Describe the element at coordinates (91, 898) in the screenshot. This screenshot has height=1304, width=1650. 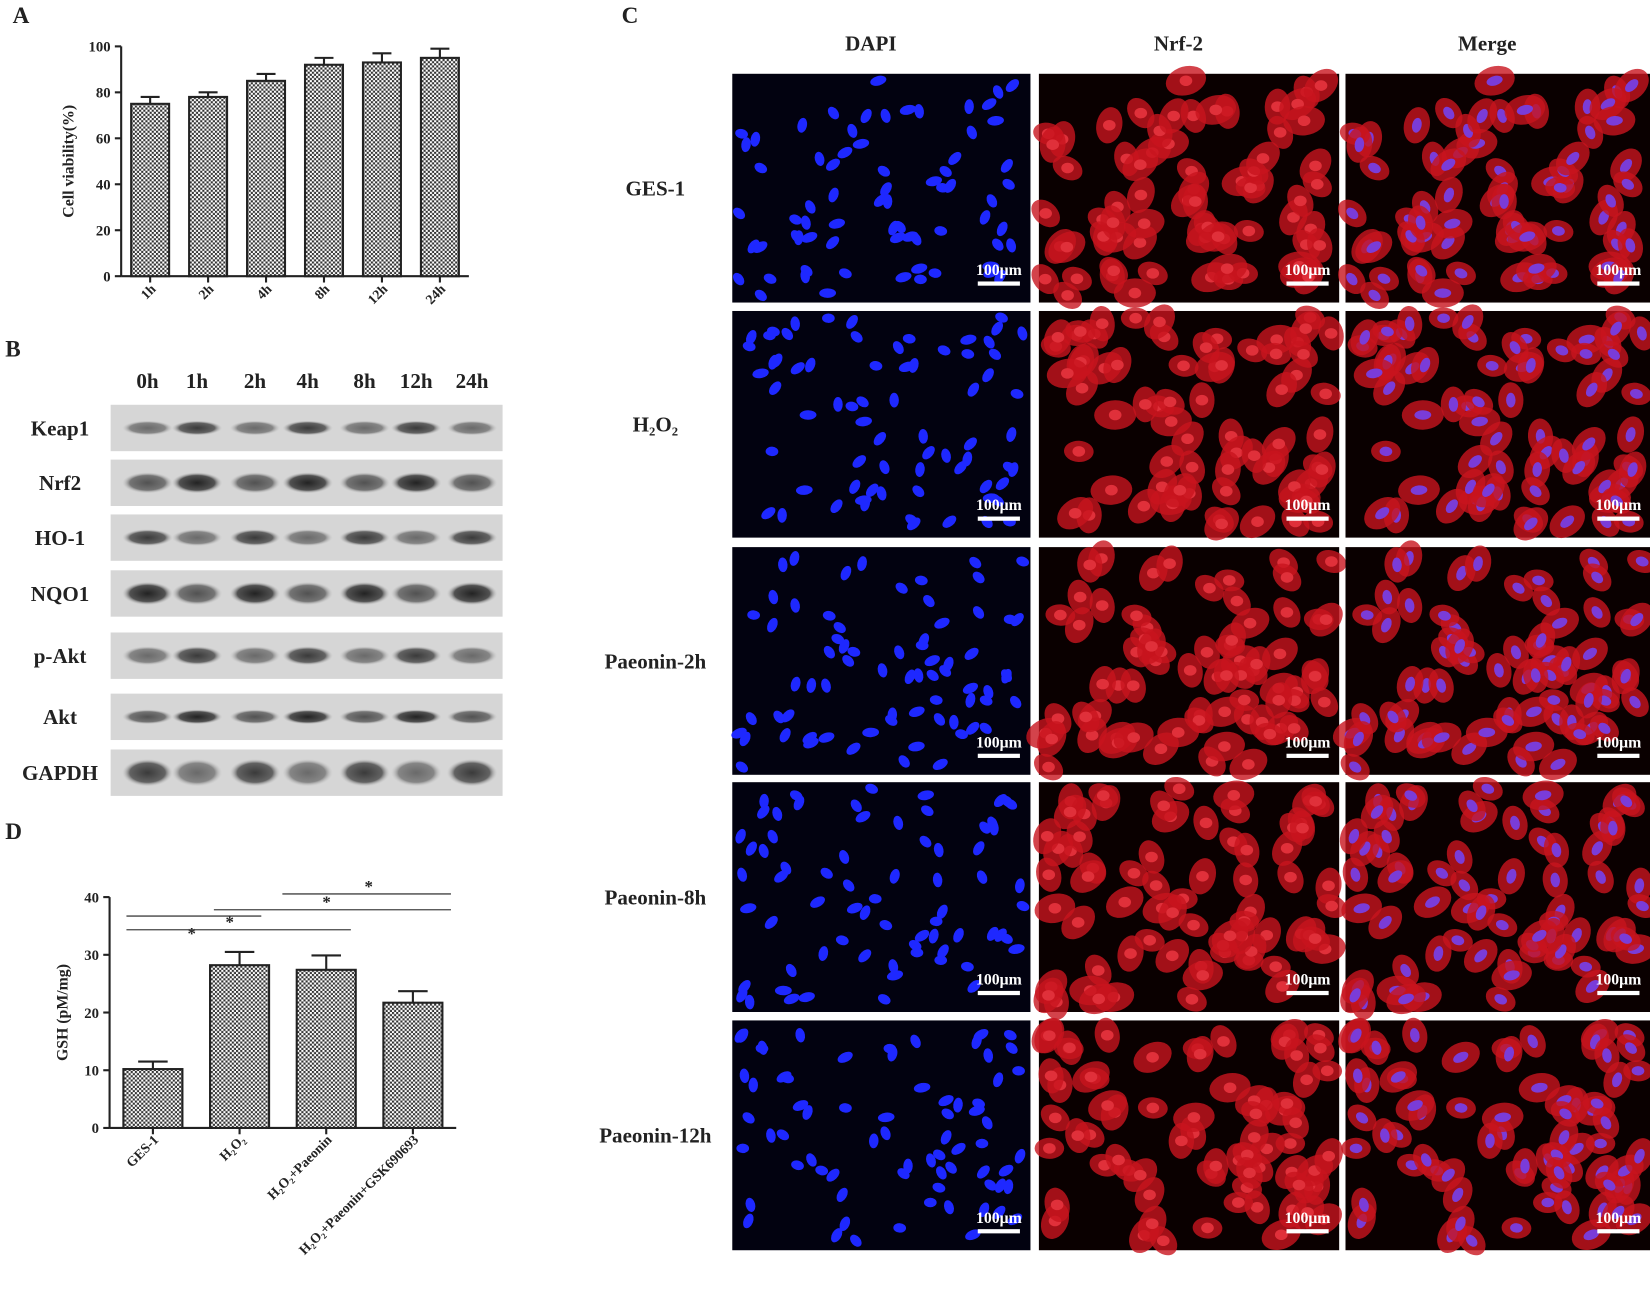
I see `y-tick-label: 40` at that location.